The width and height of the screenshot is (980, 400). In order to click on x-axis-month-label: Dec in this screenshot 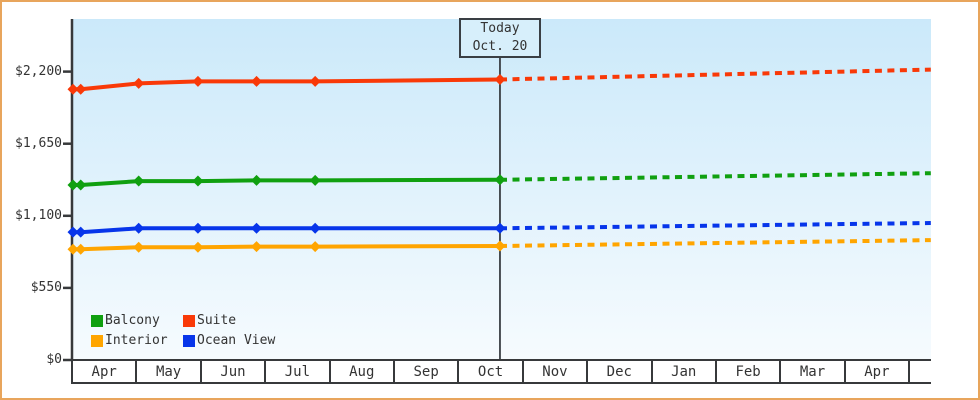, I will do `click(620, 371)`.